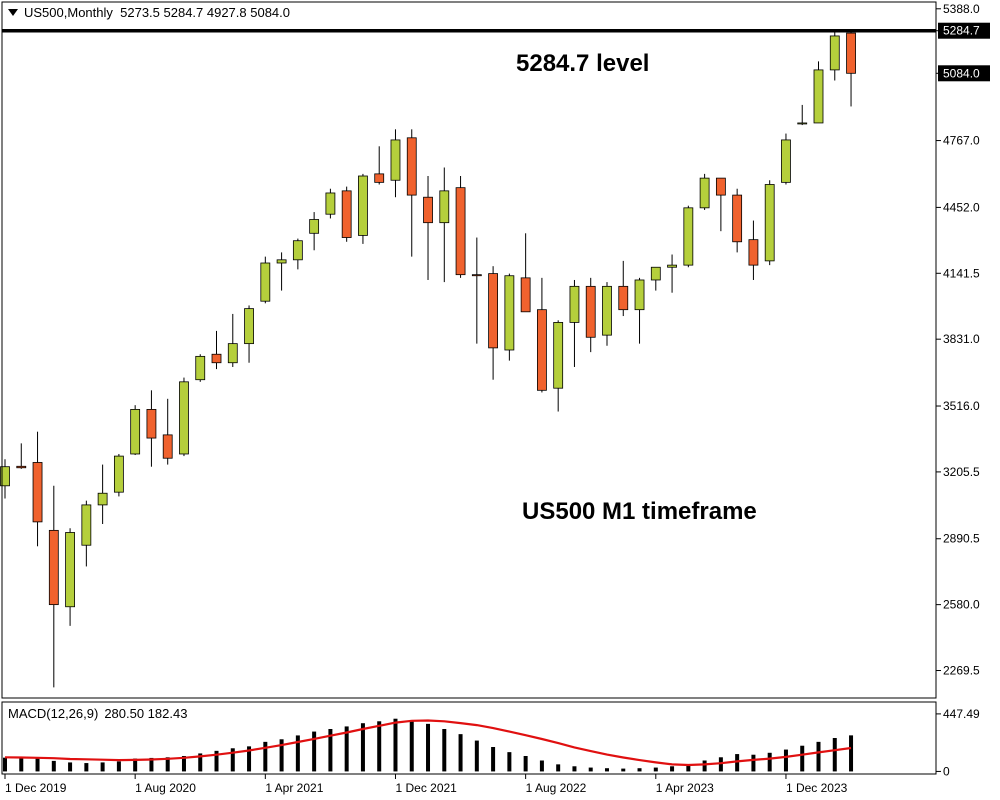  I want to click on macd-y-tick-label: 0, so click(946, 771).